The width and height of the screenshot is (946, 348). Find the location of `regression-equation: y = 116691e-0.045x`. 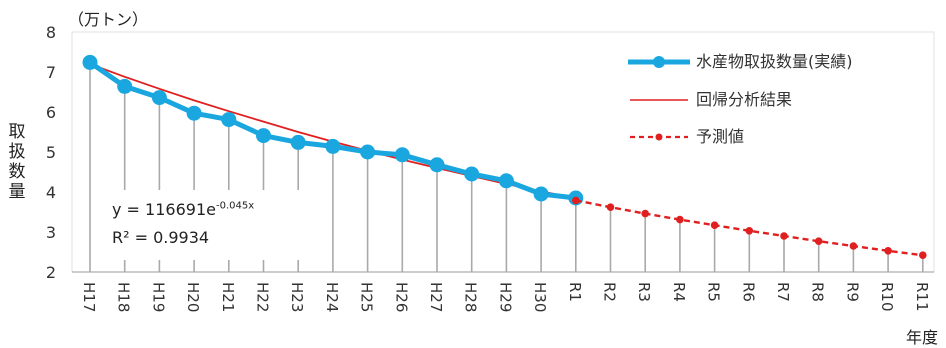

regression-equation: y = 116691e-0.045x is located at coordinates (183, 209).